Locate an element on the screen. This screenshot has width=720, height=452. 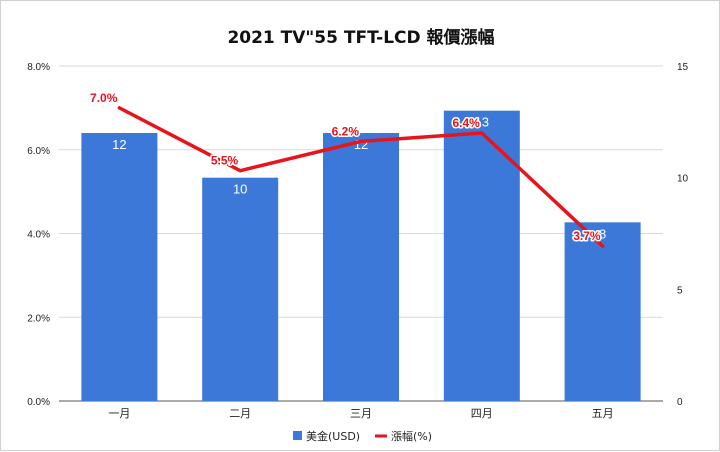
right-tick-label: 10 is located at coordinates (683, 179).